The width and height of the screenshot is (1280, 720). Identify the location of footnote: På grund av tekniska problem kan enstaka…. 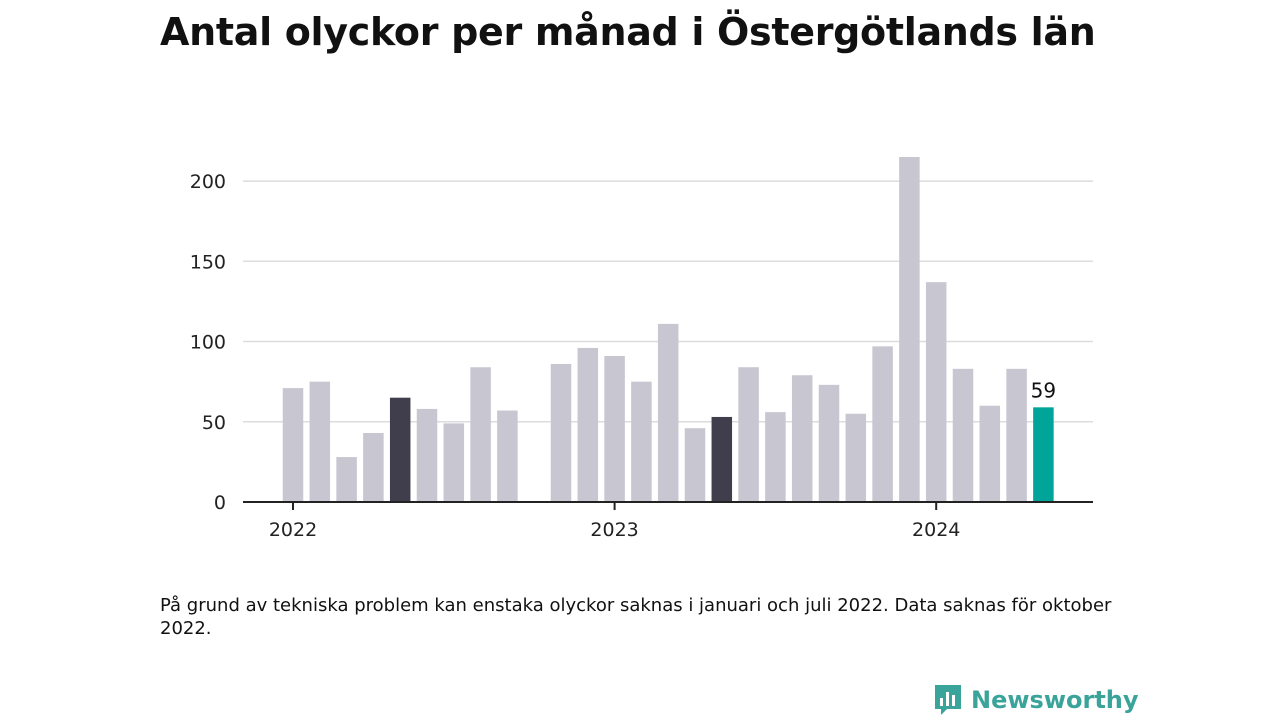
(636, 617).